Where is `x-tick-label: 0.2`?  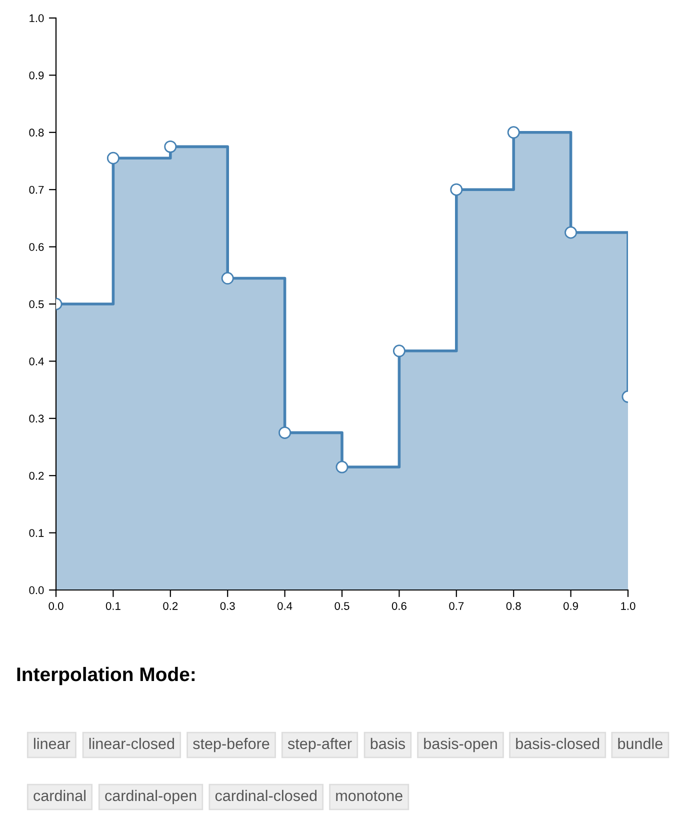
x-tick-label: 0.2 is located at coordinates (170, 606).